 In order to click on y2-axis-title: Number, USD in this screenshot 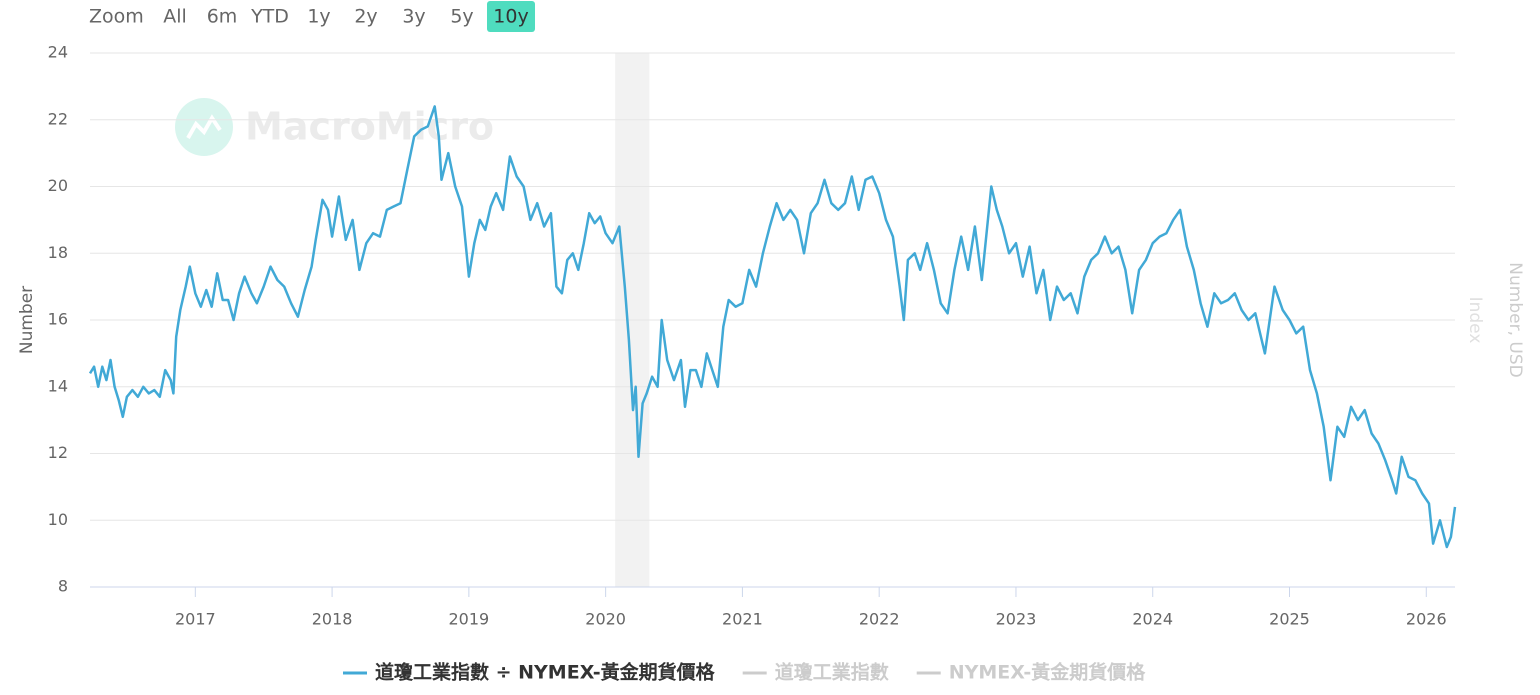, I will do `click(1515, 319)`.